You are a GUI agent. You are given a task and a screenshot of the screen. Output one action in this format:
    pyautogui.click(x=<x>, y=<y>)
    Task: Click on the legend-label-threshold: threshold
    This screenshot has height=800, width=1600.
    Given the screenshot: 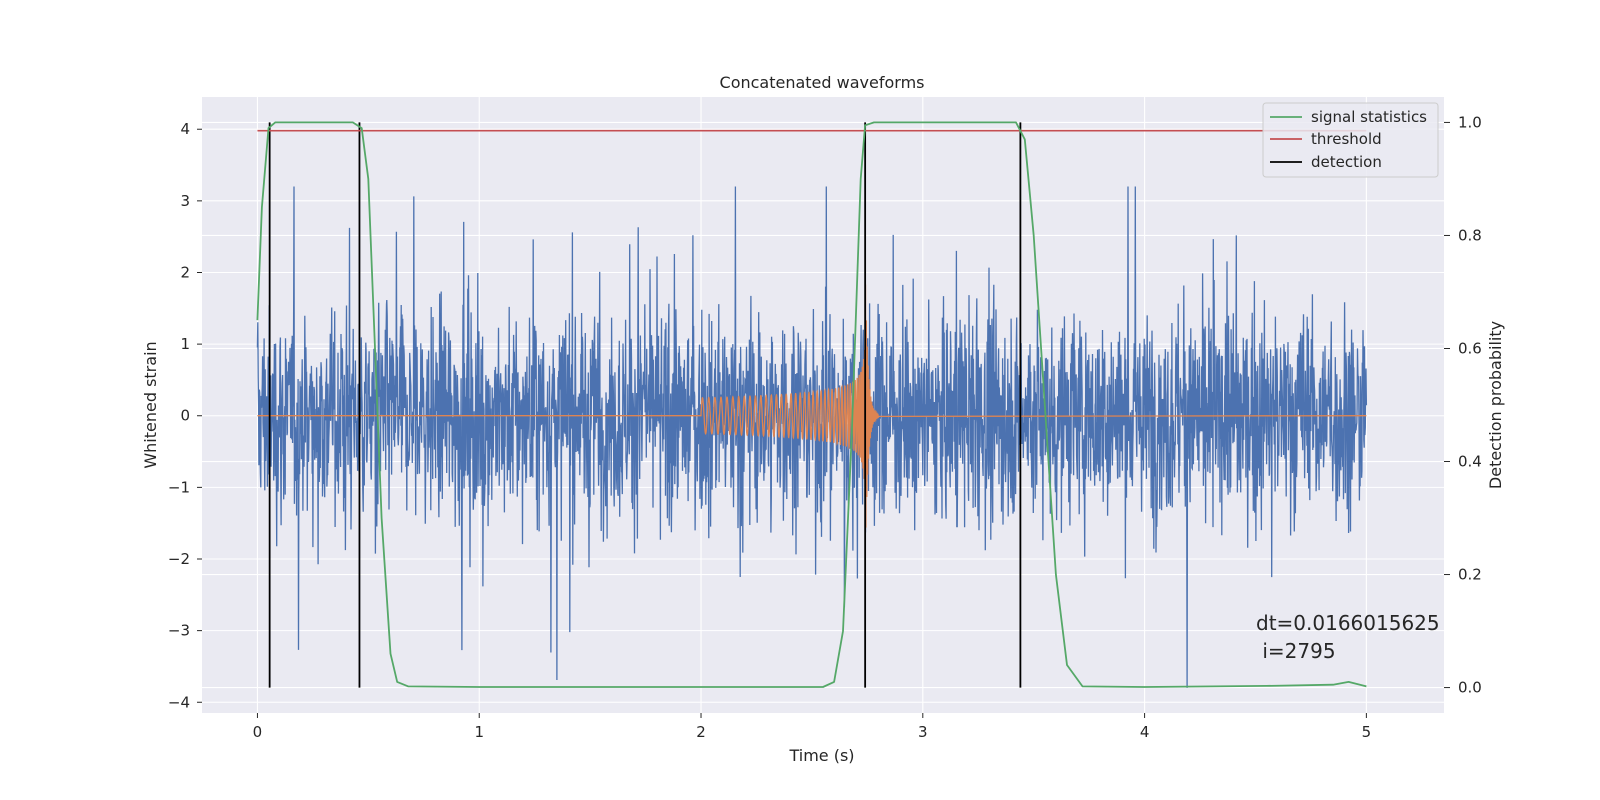 What is the action you would take?
    pyautogui.click(x=1346, y=139)
    